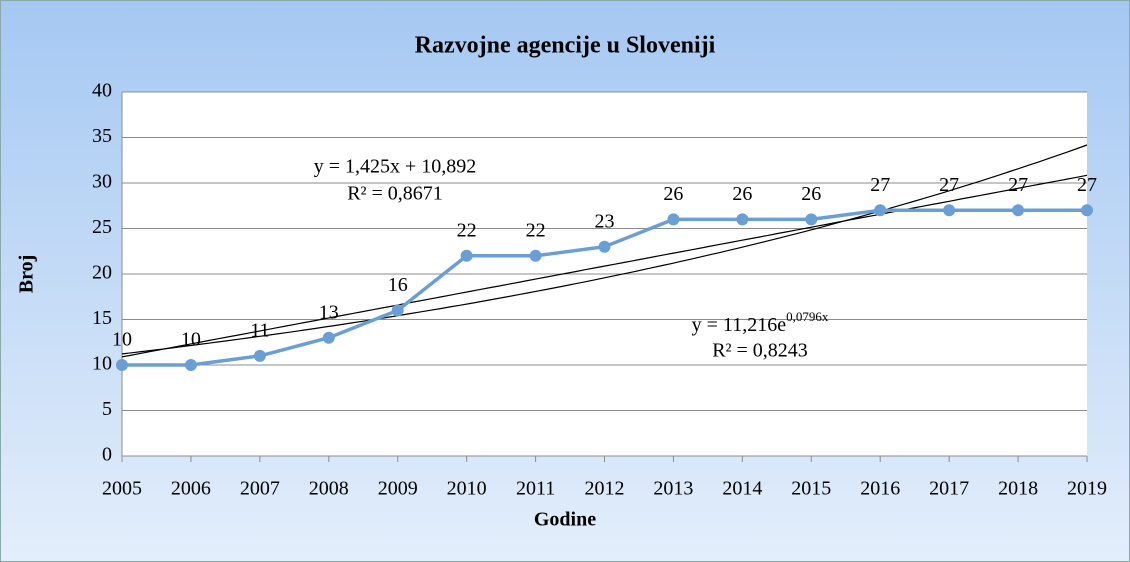 This screenshot has height=562, width=1130. I want to click on x-tick-label: 2010, so click(467, 489).